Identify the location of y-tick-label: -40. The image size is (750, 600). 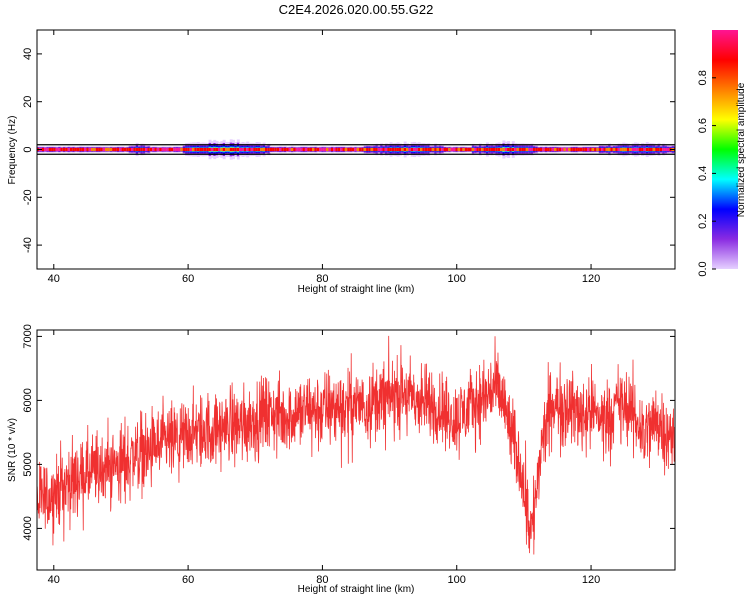
(28, 245).